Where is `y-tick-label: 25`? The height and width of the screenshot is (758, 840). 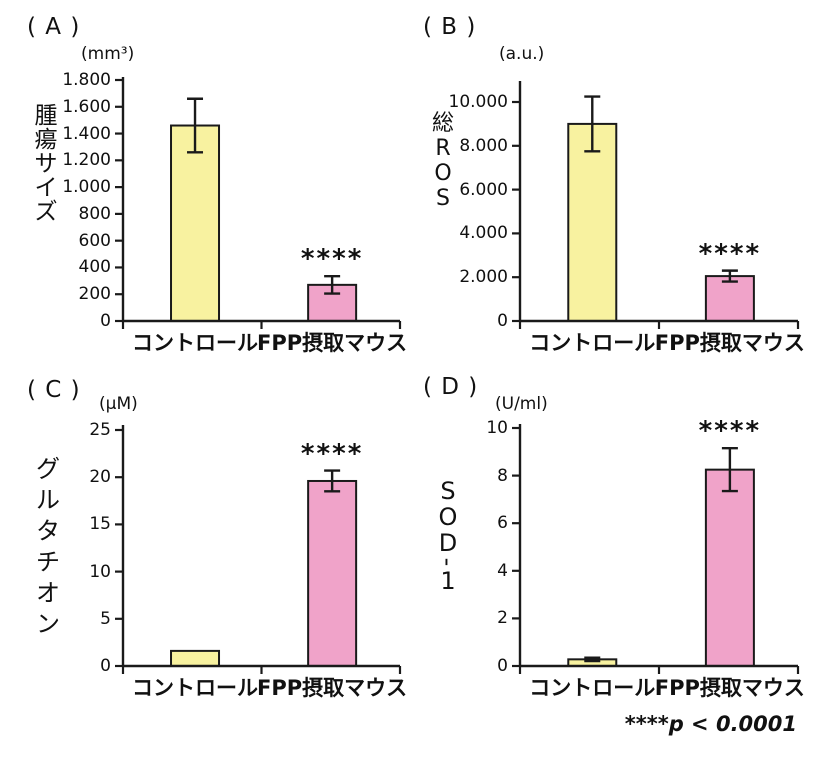
y-tick-label: 25 is located at coordinates (100, 430).